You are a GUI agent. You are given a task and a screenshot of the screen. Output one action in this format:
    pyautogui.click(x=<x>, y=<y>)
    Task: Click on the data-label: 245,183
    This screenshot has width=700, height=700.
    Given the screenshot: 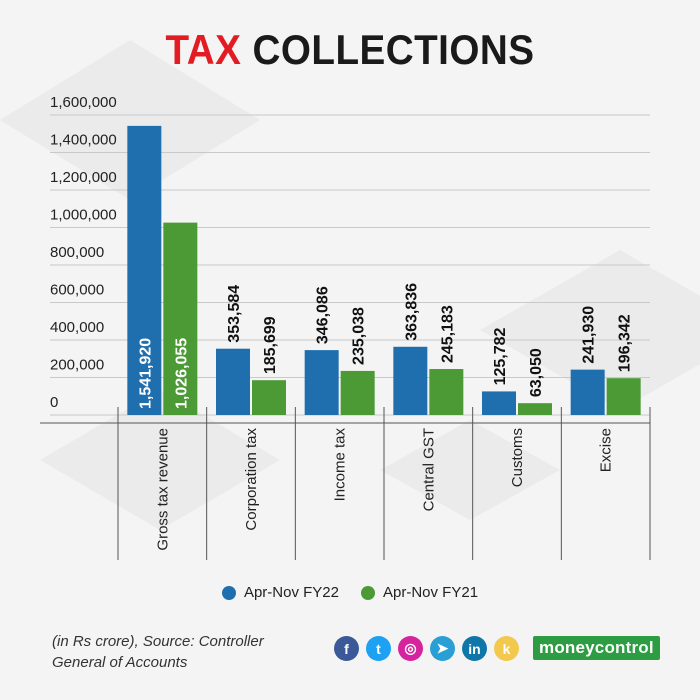 What is the action you would take?
    pyautogui.click(x=447, y=334)
    